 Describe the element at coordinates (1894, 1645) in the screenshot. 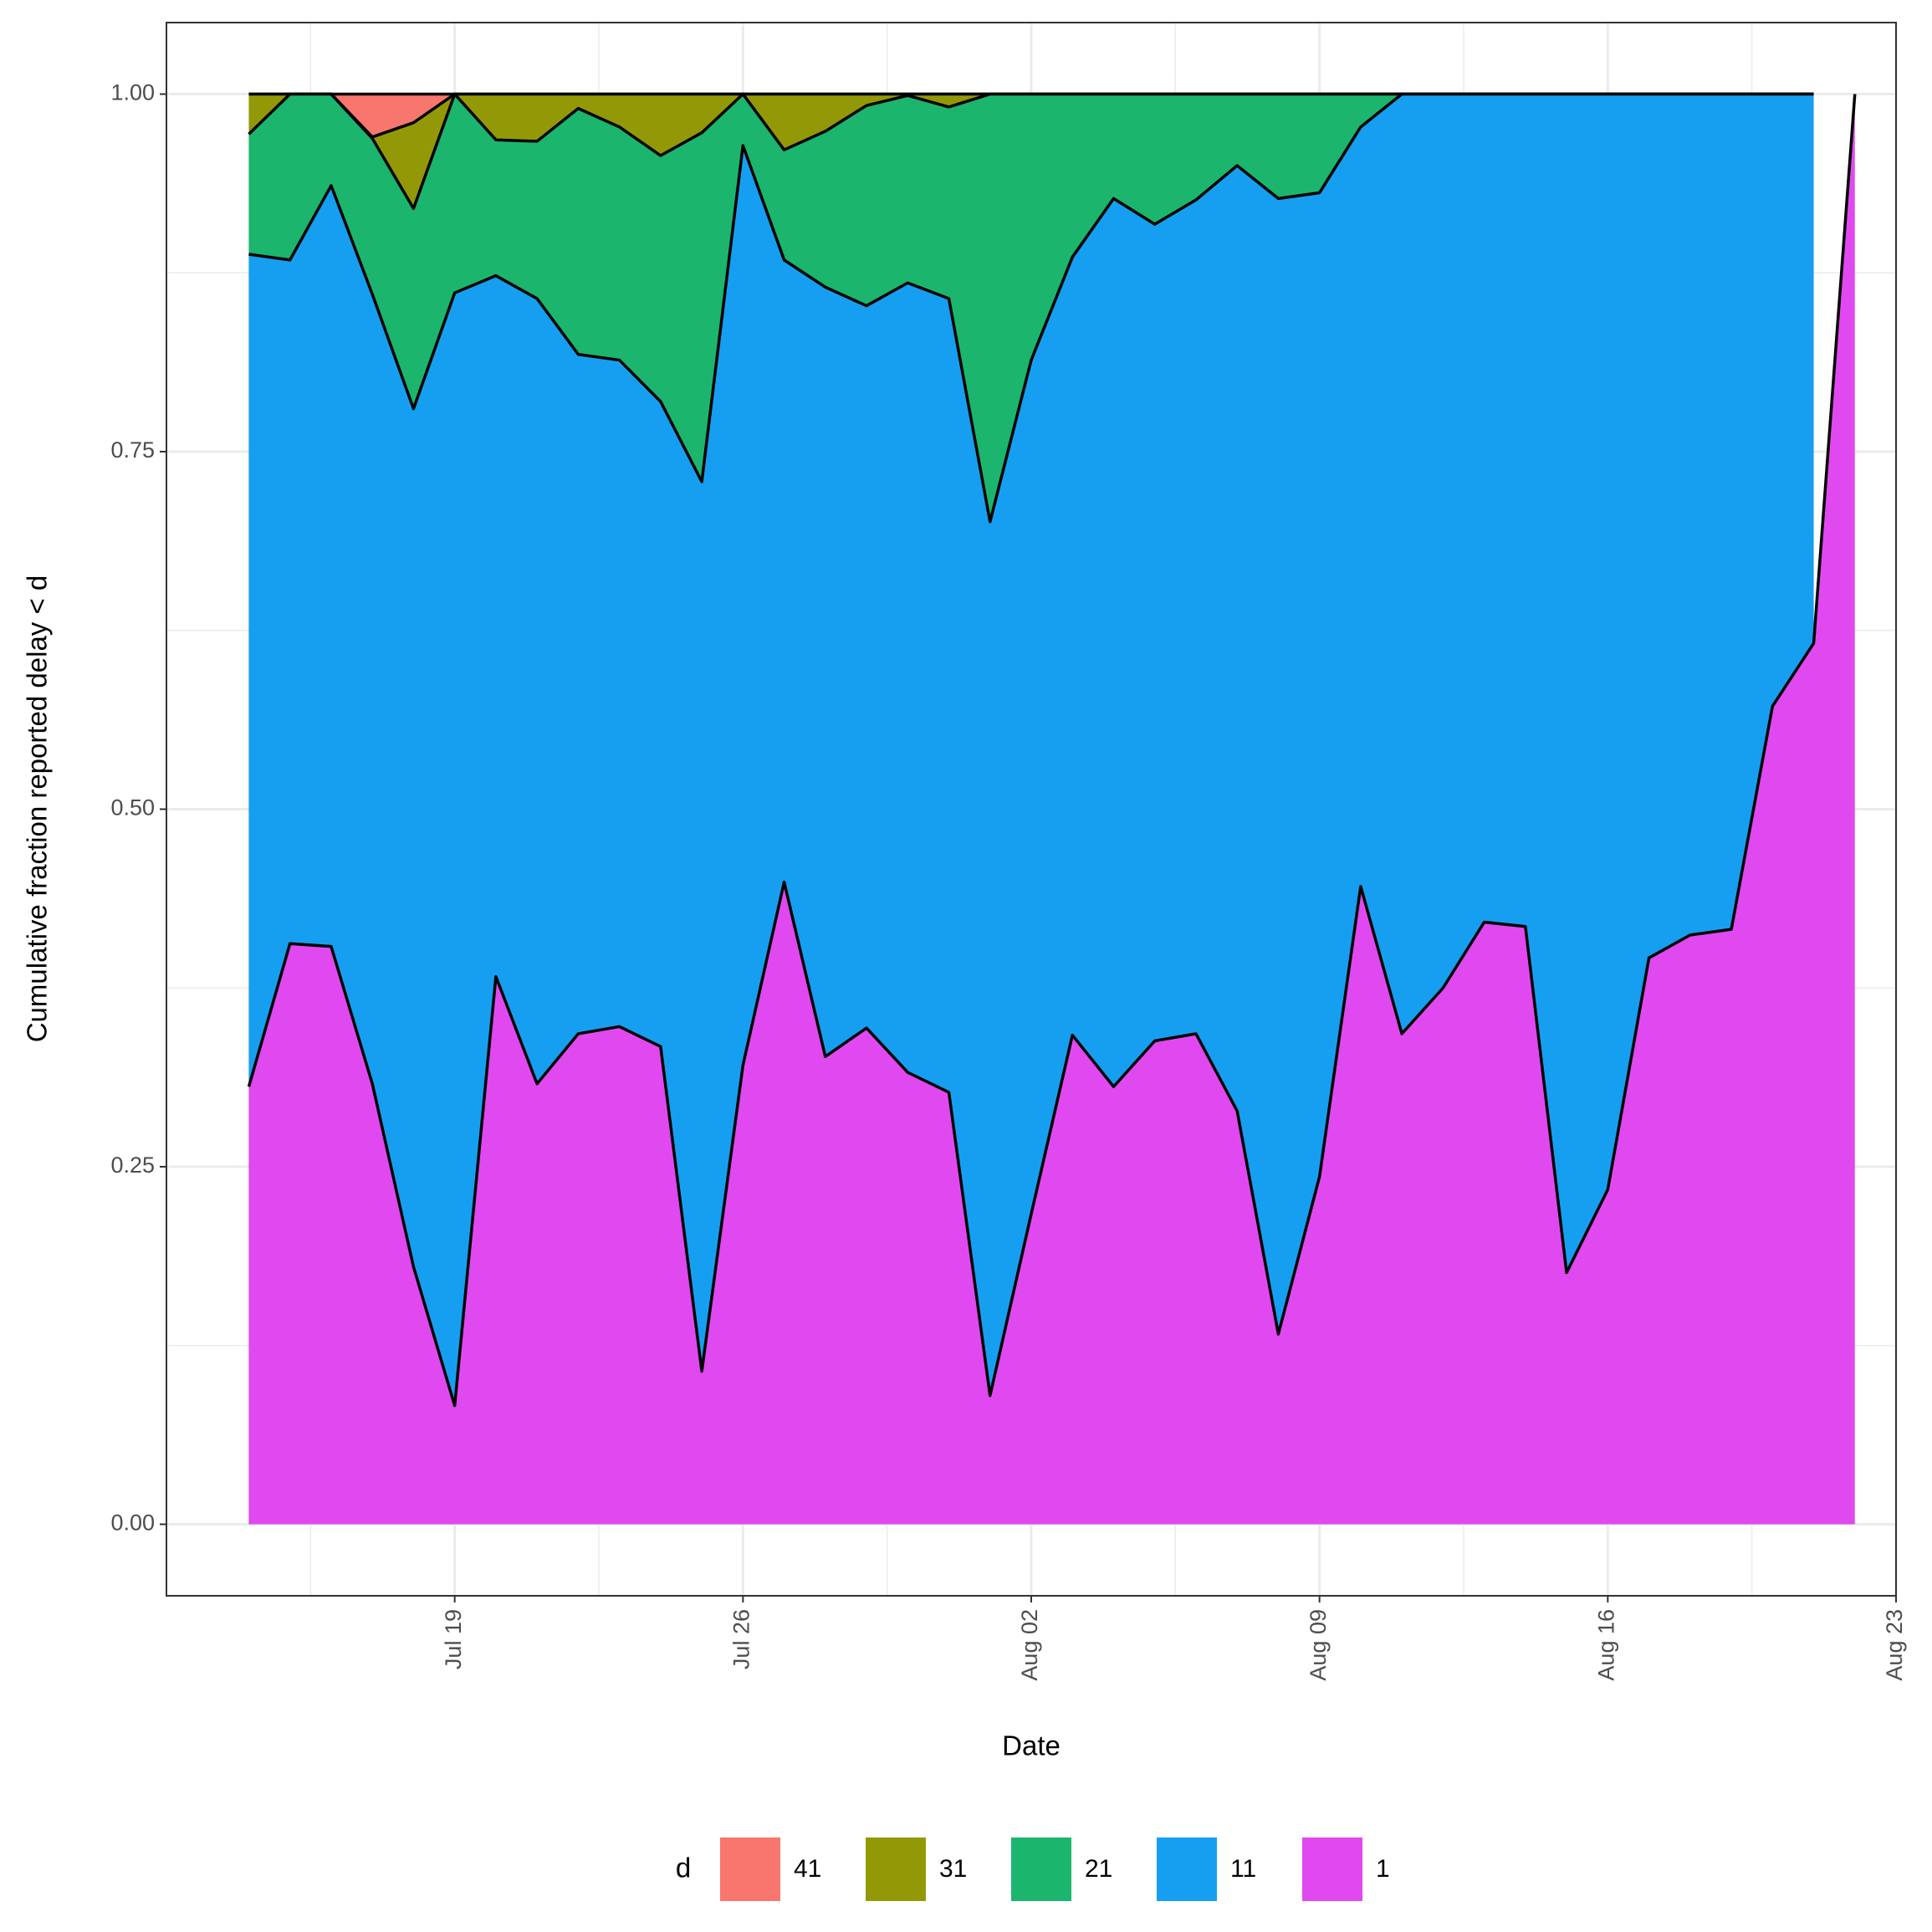

I see `x-tick-label: Aug 23` at that location.